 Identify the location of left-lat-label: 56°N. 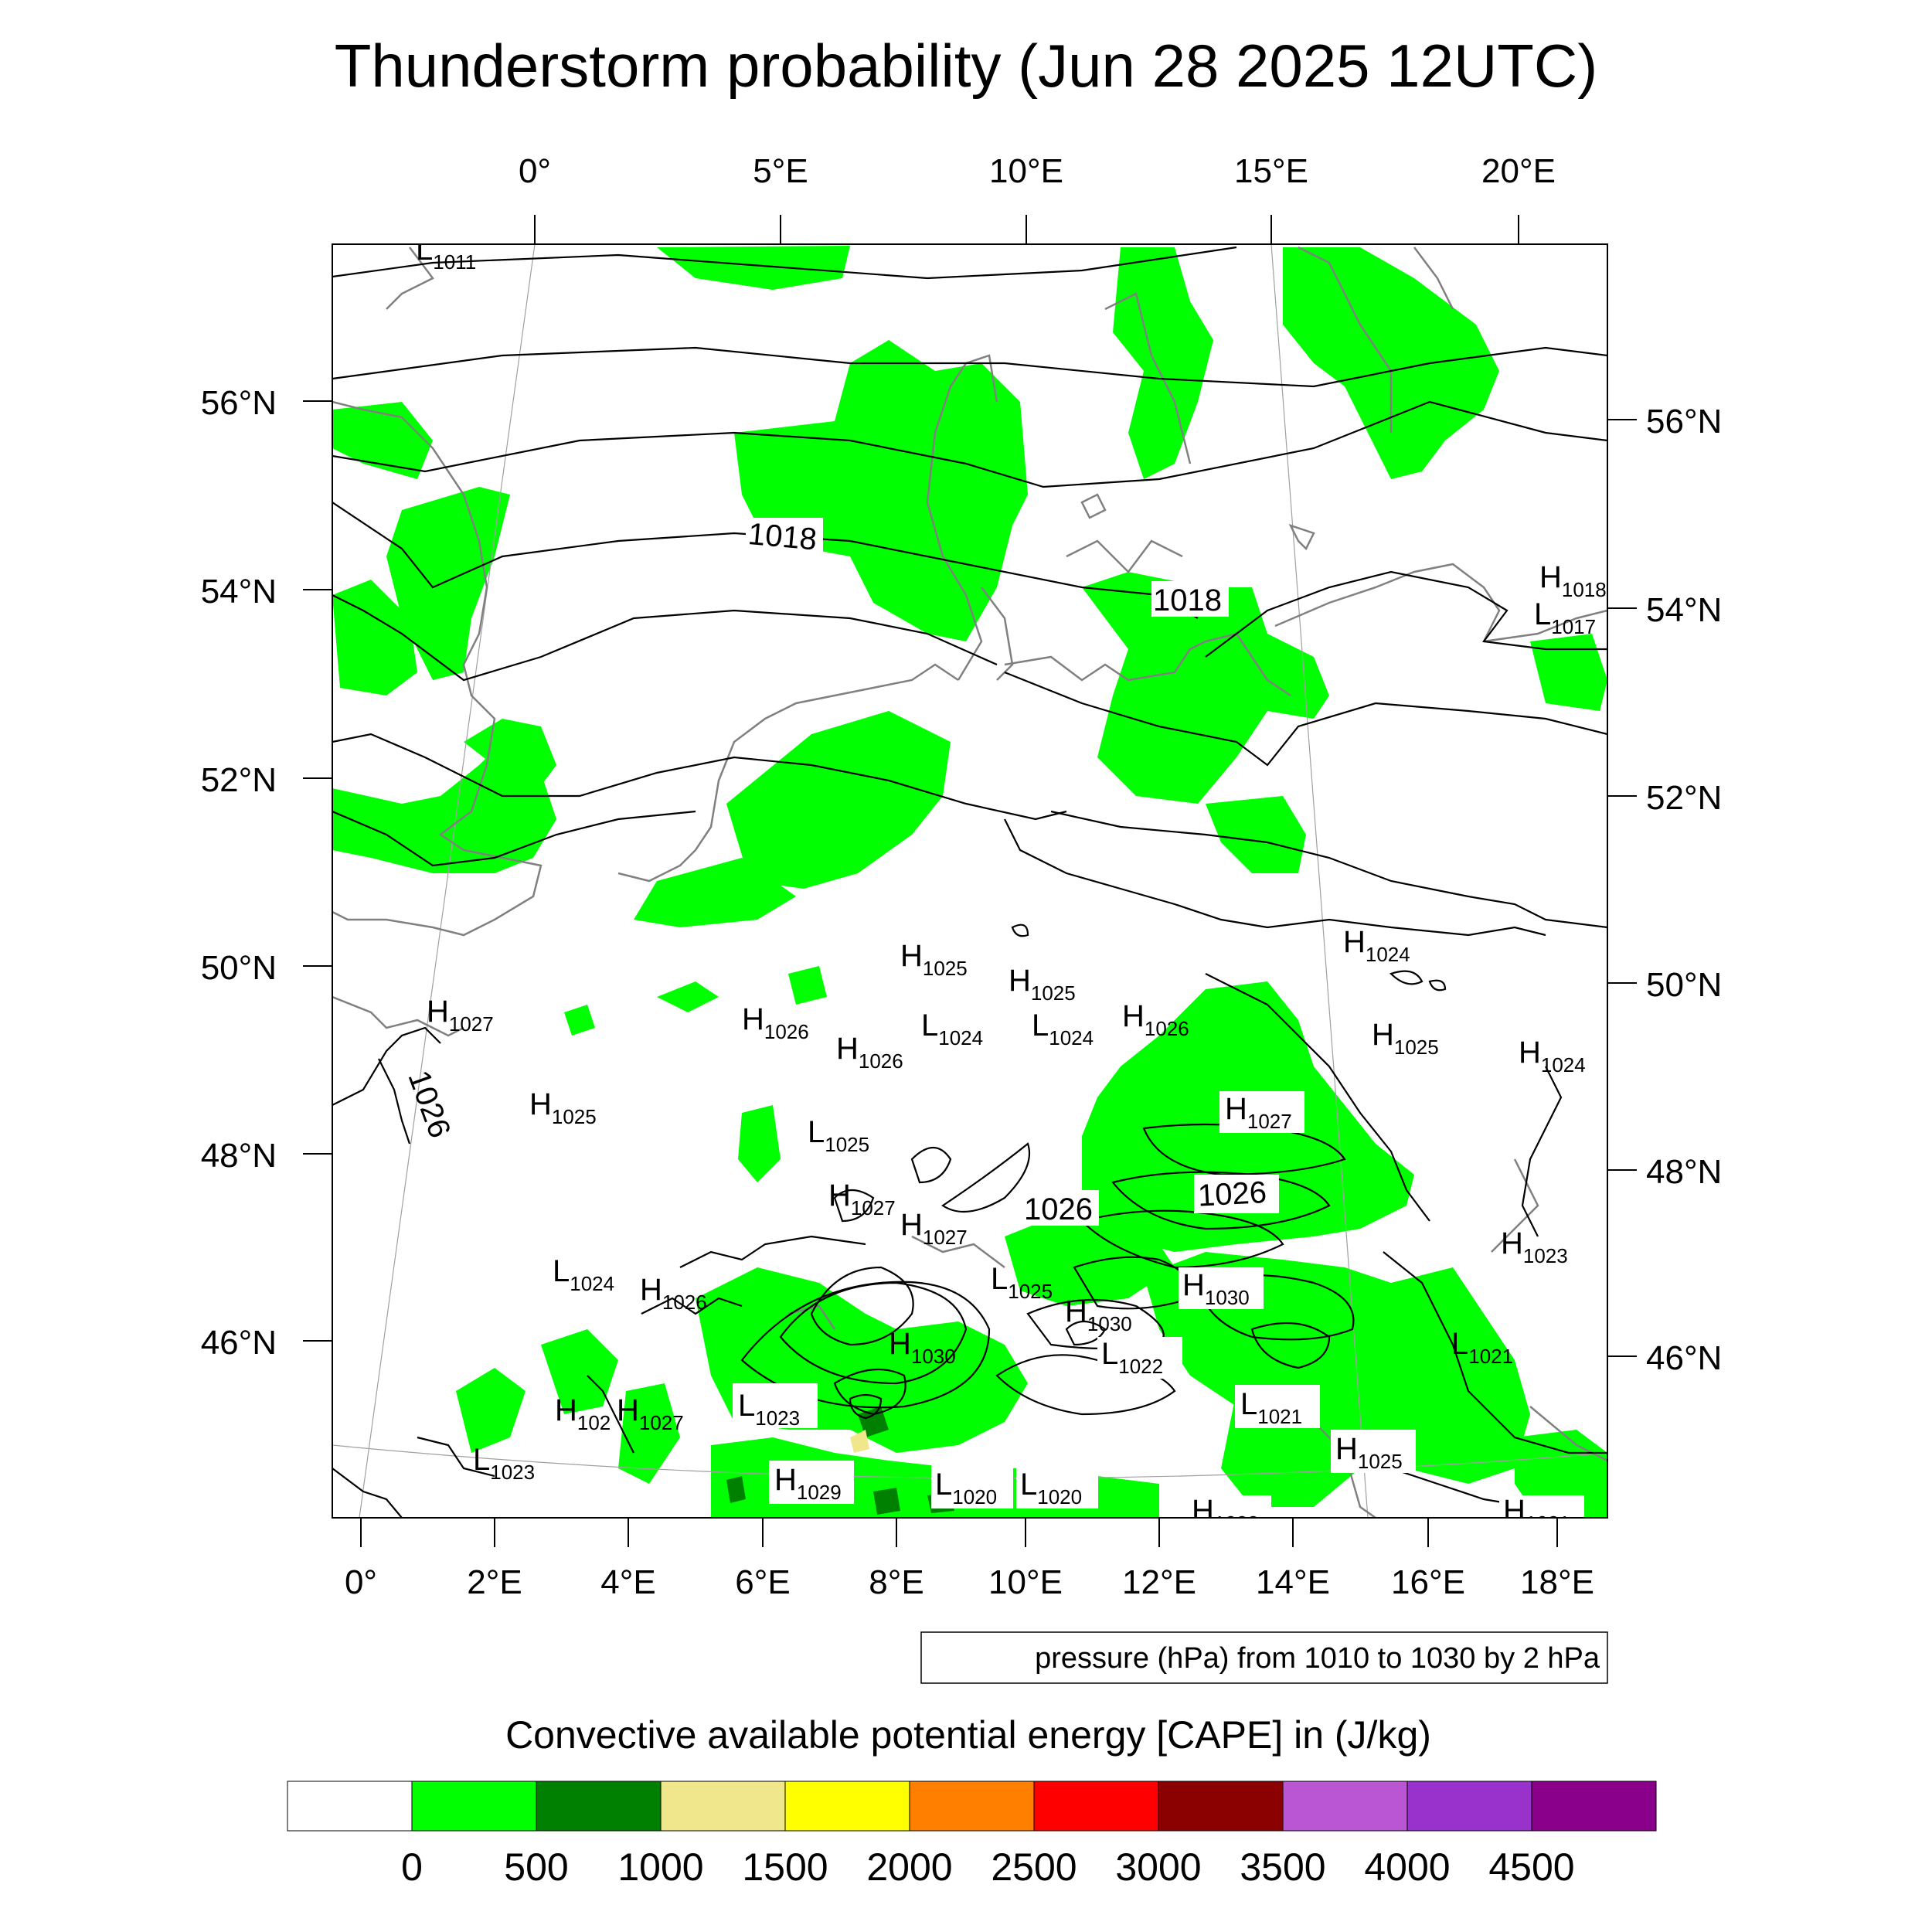
(239, 403).